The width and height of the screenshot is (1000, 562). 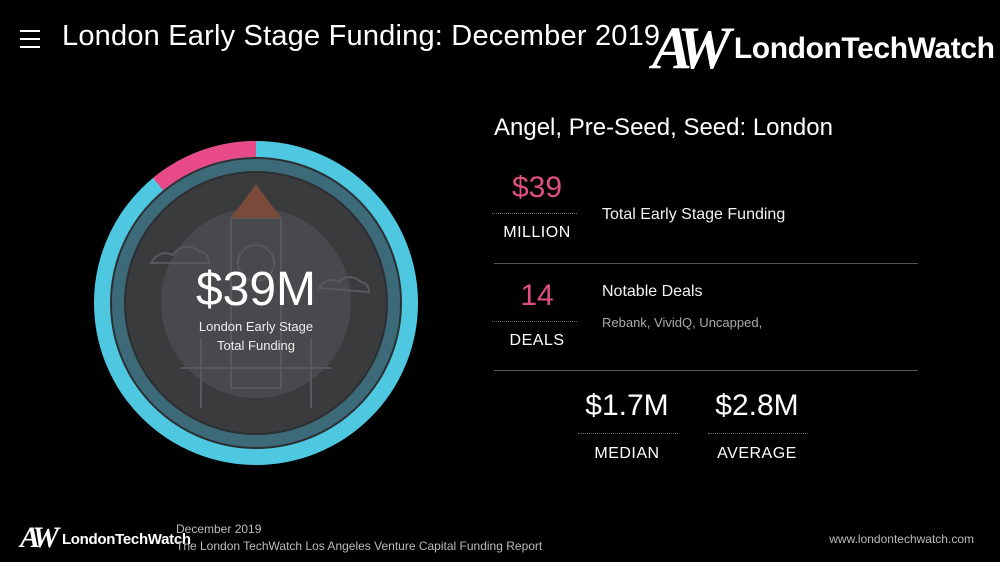 What do you see at coordinates (537, 295) in the screenshot?
I see `deals-count-value: 14` at bounding box center [537, 295].